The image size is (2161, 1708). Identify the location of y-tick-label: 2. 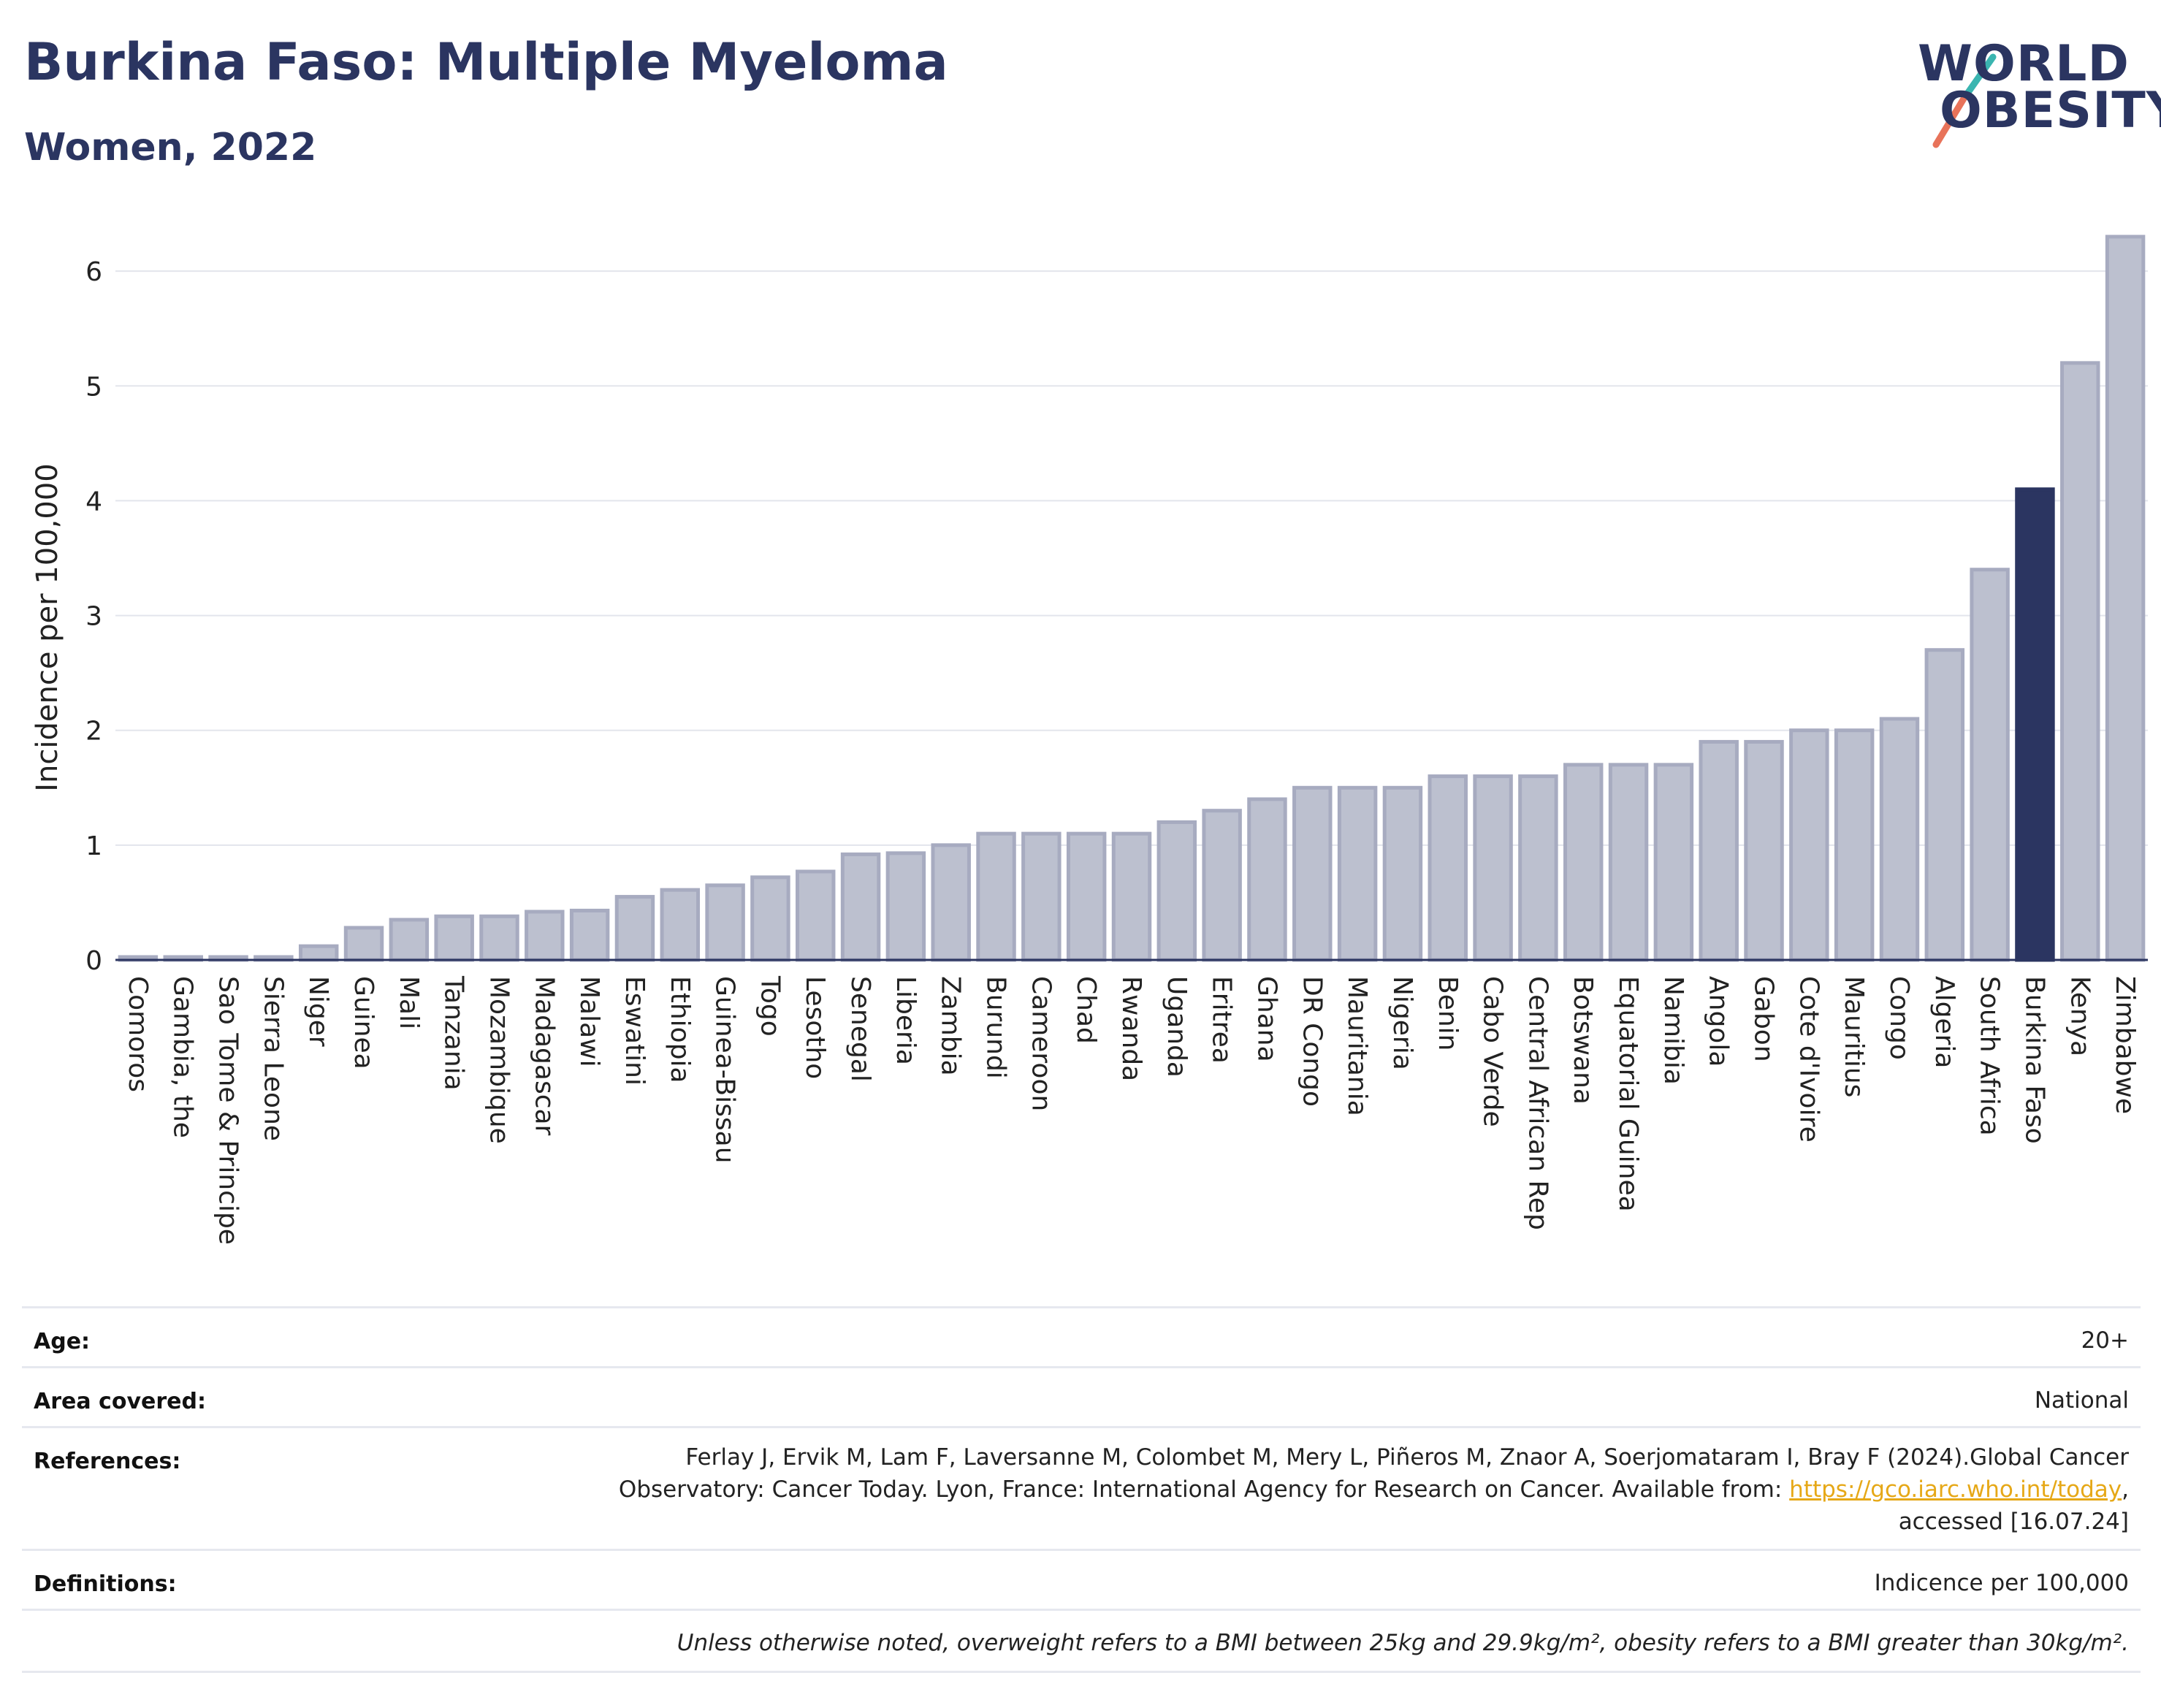
(94, 732).